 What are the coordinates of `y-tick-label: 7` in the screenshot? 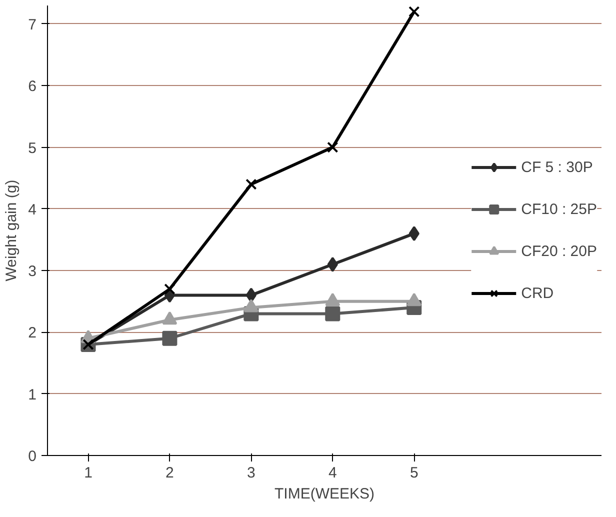 It's located at (32, 25).